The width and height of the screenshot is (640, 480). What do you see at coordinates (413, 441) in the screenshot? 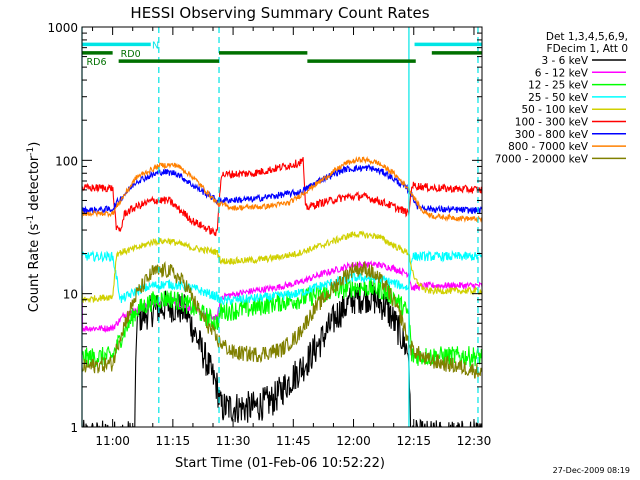
I see `x-tick-label-5: 12:15` at bounding box center [413, 441].